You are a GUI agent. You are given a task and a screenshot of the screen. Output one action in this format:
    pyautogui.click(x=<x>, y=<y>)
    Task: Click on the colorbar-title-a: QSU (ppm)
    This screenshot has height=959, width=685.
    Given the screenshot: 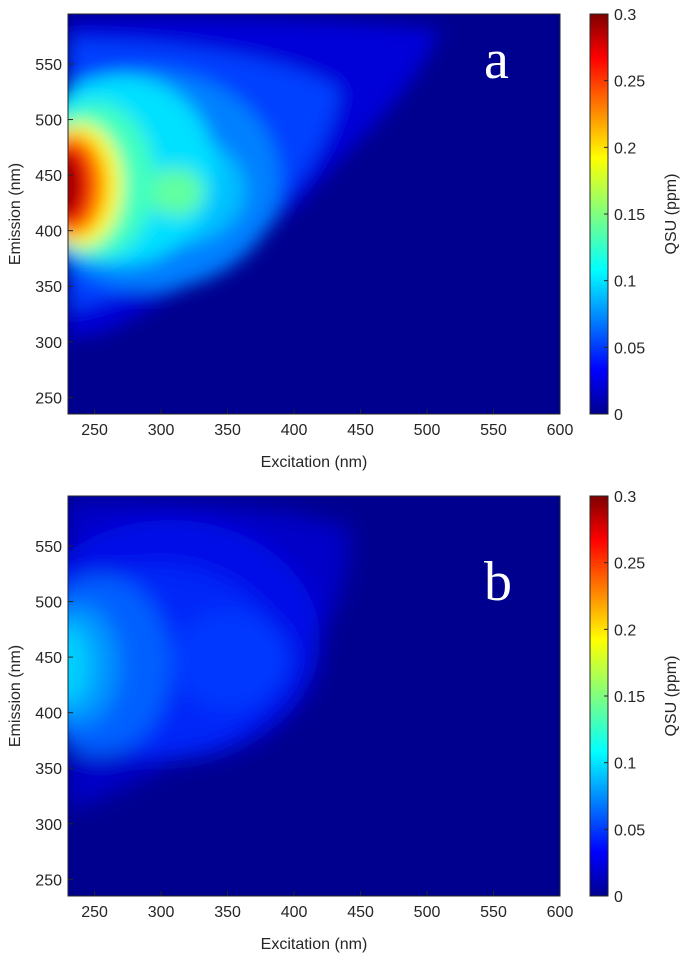 What is the action you would take?
    pyautogui.click(x=671, y=214)
    